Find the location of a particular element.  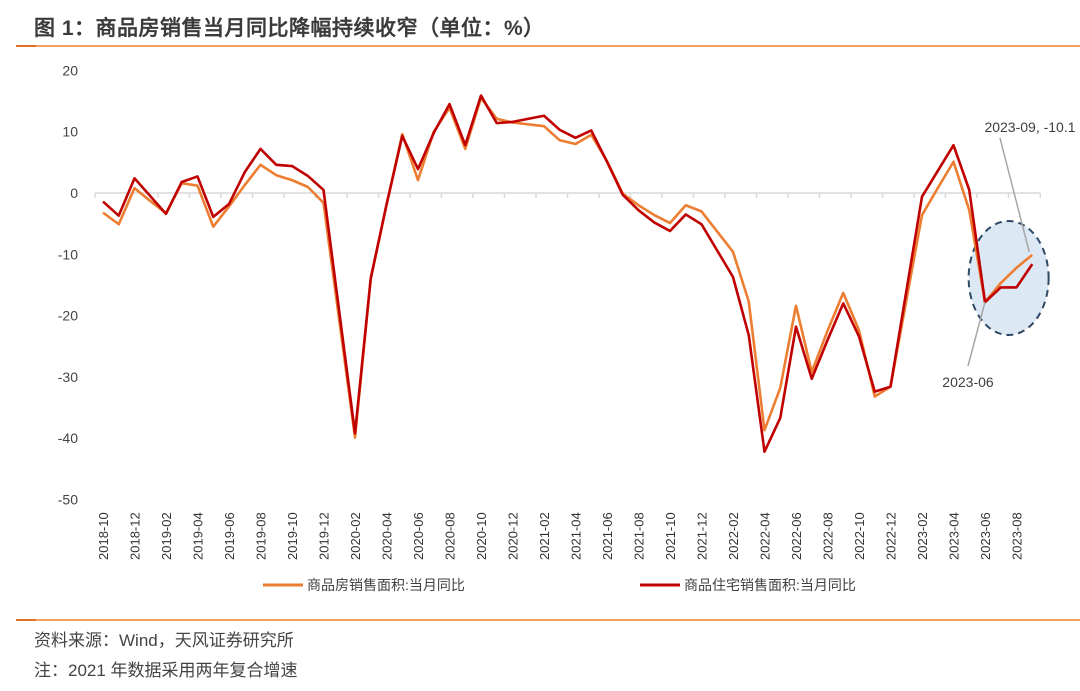

annotation-label: 2023-09, -10.1 is located at coordinates (1029, 127).